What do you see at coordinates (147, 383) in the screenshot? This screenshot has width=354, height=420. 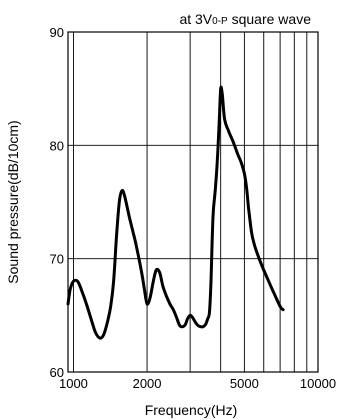 I see `x-tick-label-2000: 2000` at bounding box center [147, 383].